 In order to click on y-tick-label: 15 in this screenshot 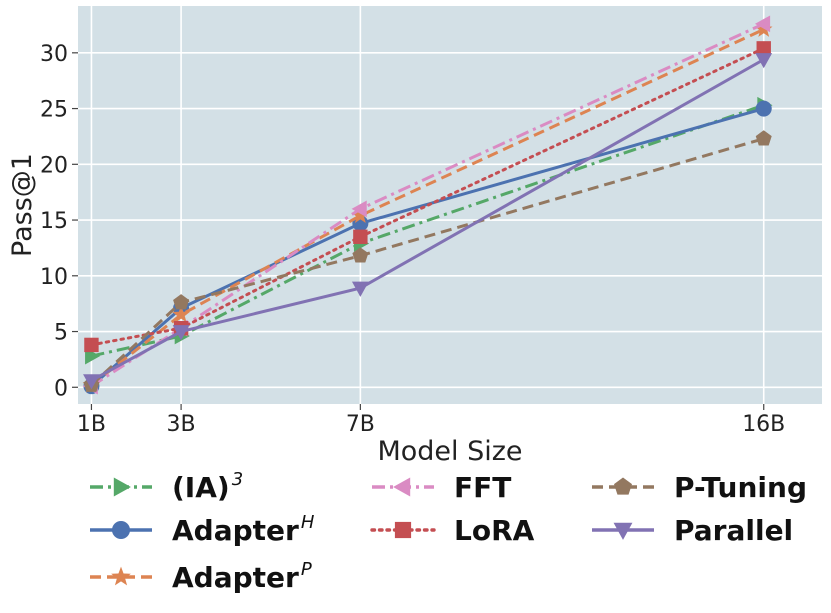, I will do `click(54, 221)`.